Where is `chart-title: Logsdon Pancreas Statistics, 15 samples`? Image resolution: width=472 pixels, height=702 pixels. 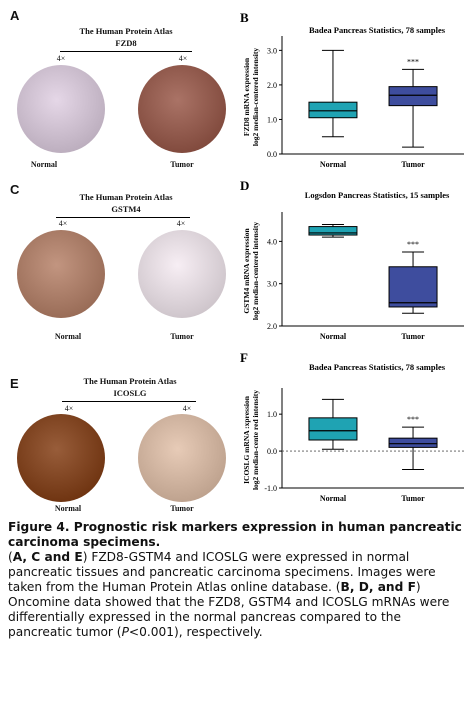
chart-title: Logsdon Pancreas Statistics, 15 samples is located at coordinates (377, 195).